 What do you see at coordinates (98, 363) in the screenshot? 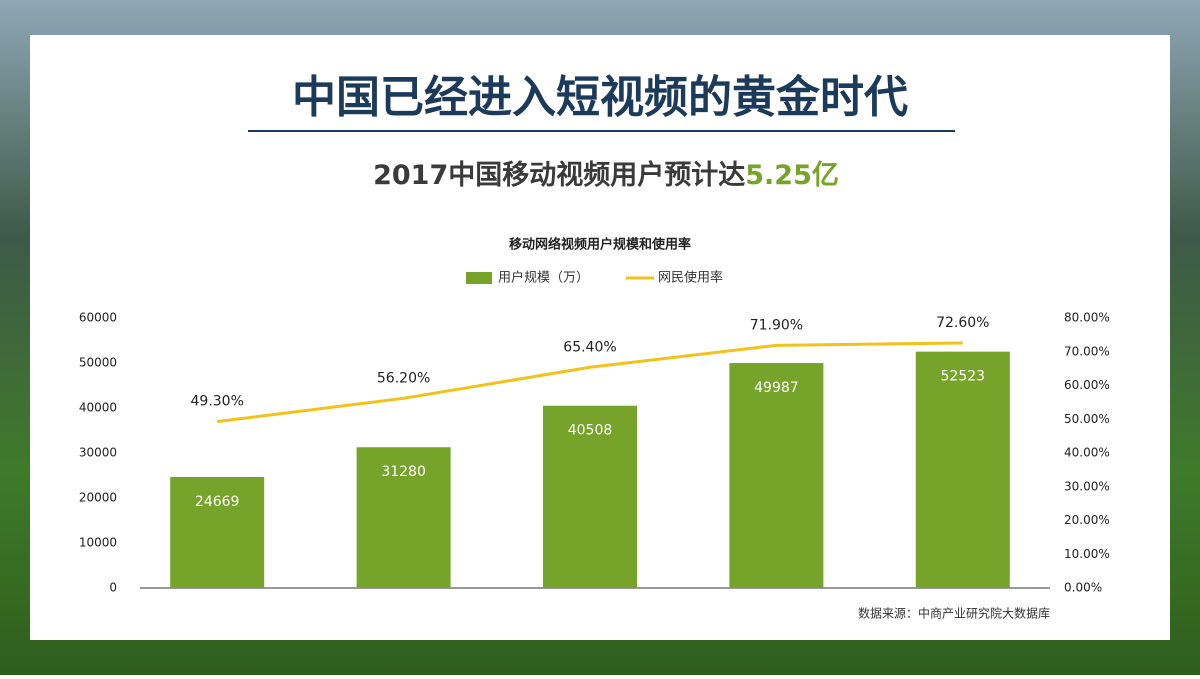
I see `y-tick-label: 50000` at bounding box center [98, 363].